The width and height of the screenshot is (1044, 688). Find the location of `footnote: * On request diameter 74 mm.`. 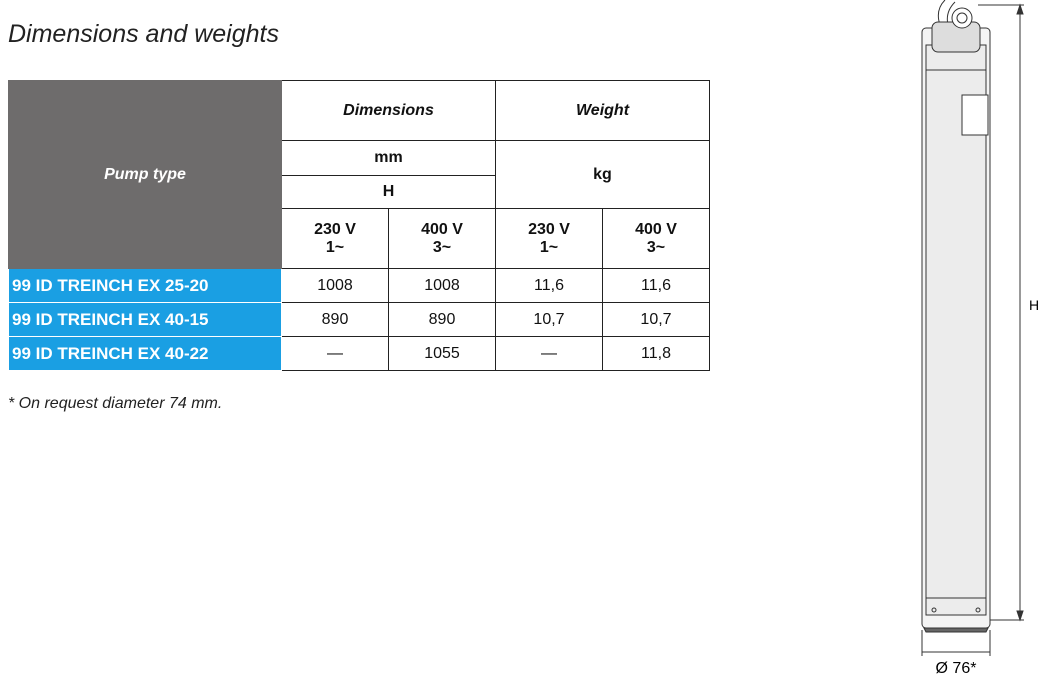

footnote: * On request diameter 74 mm. is located at coordinates (115, 403).